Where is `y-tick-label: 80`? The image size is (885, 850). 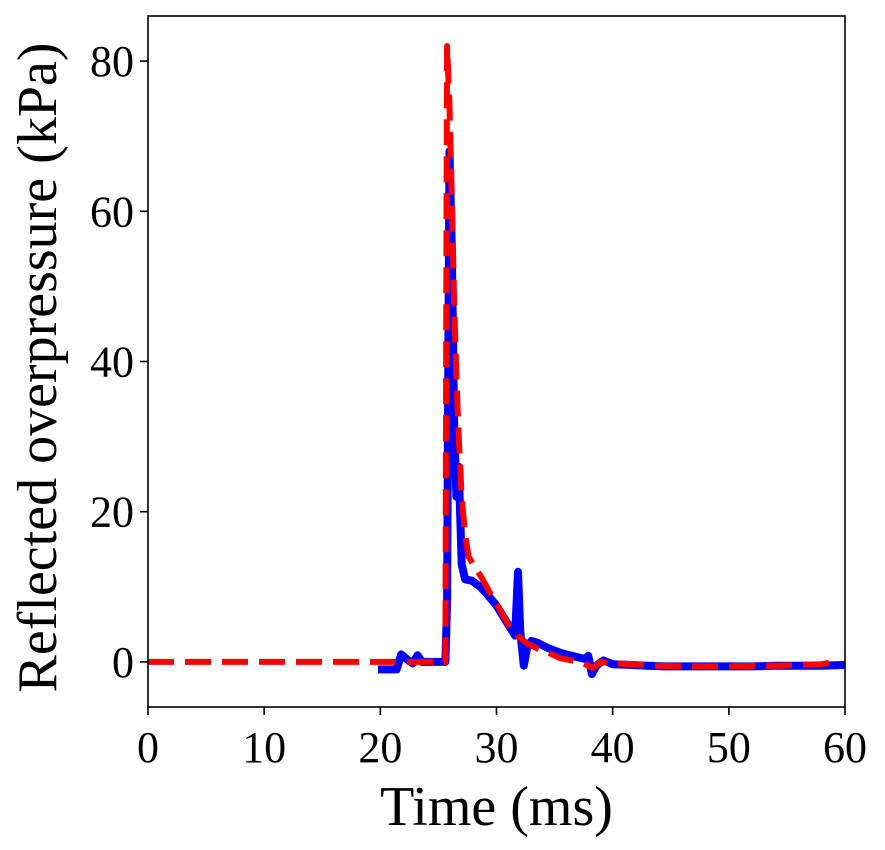
y-tick-label: 80 is located at coordinates (112, 61).